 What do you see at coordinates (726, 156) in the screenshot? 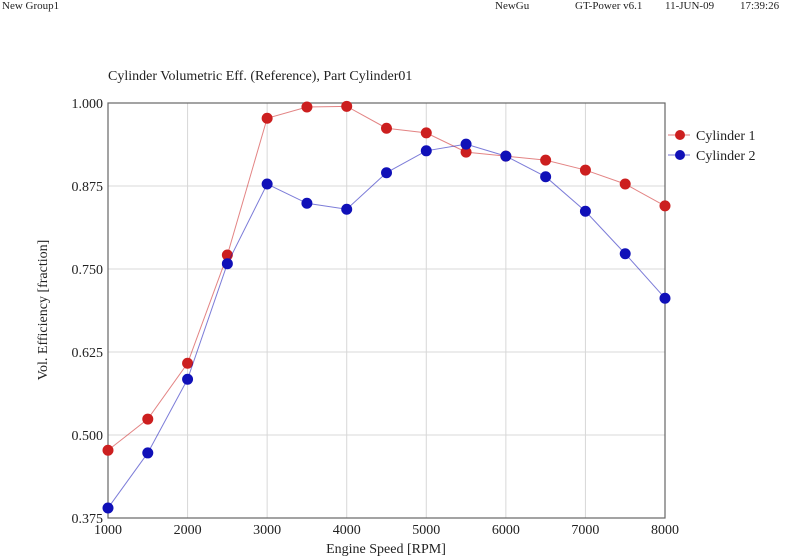
I see `legend-label: Cylinder 2` at bounding box center [726, 156].